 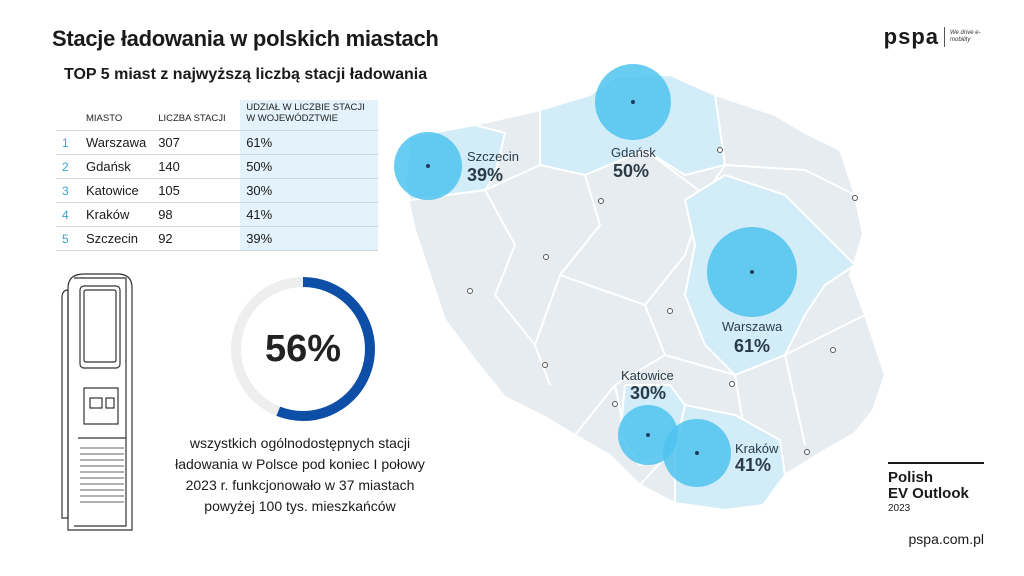 What do you see at coordinates (68, 238) in the screenshot?
I see `row-index: 5` at bounding box center [68, 238].